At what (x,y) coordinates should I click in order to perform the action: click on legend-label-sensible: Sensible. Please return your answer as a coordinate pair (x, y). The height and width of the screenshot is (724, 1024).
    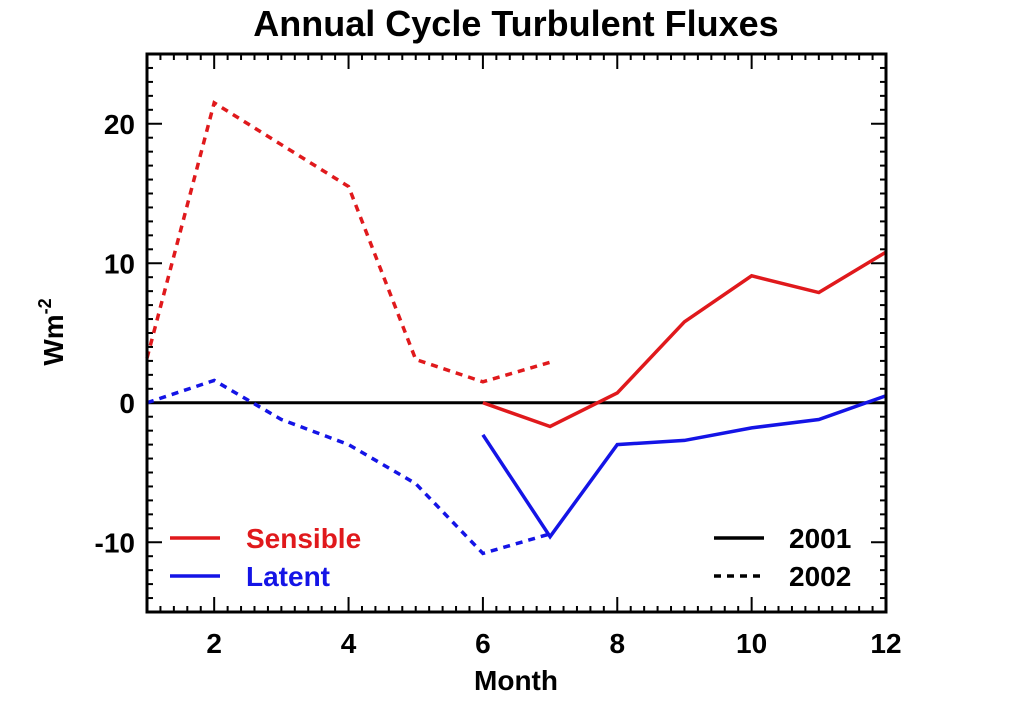
    Looking at the image, I should click on (303, 538).